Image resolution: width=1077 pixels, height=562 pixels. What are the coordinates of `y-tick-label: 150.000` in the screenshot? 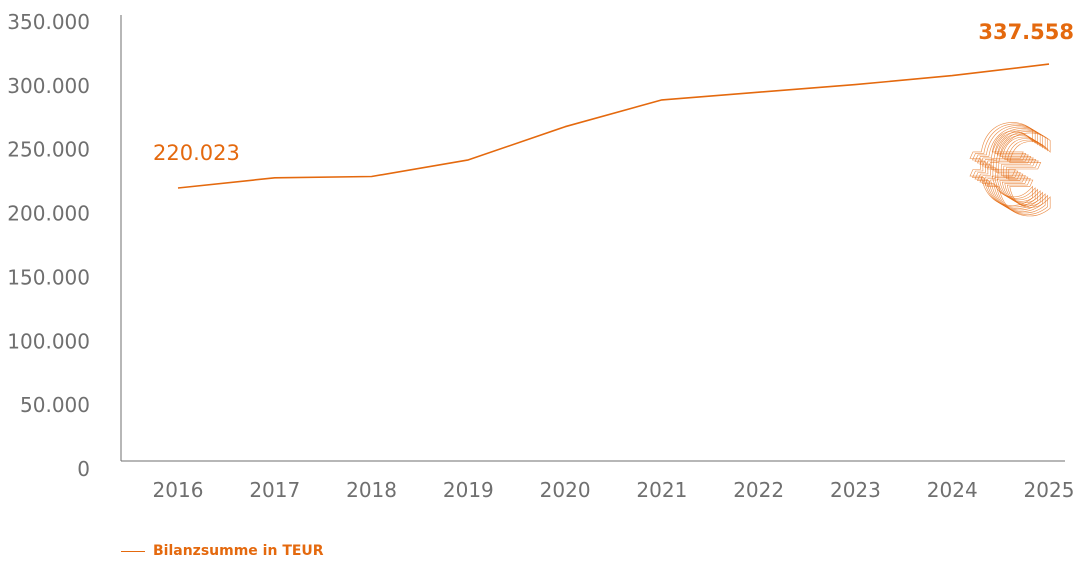 It's located at (48, 277).